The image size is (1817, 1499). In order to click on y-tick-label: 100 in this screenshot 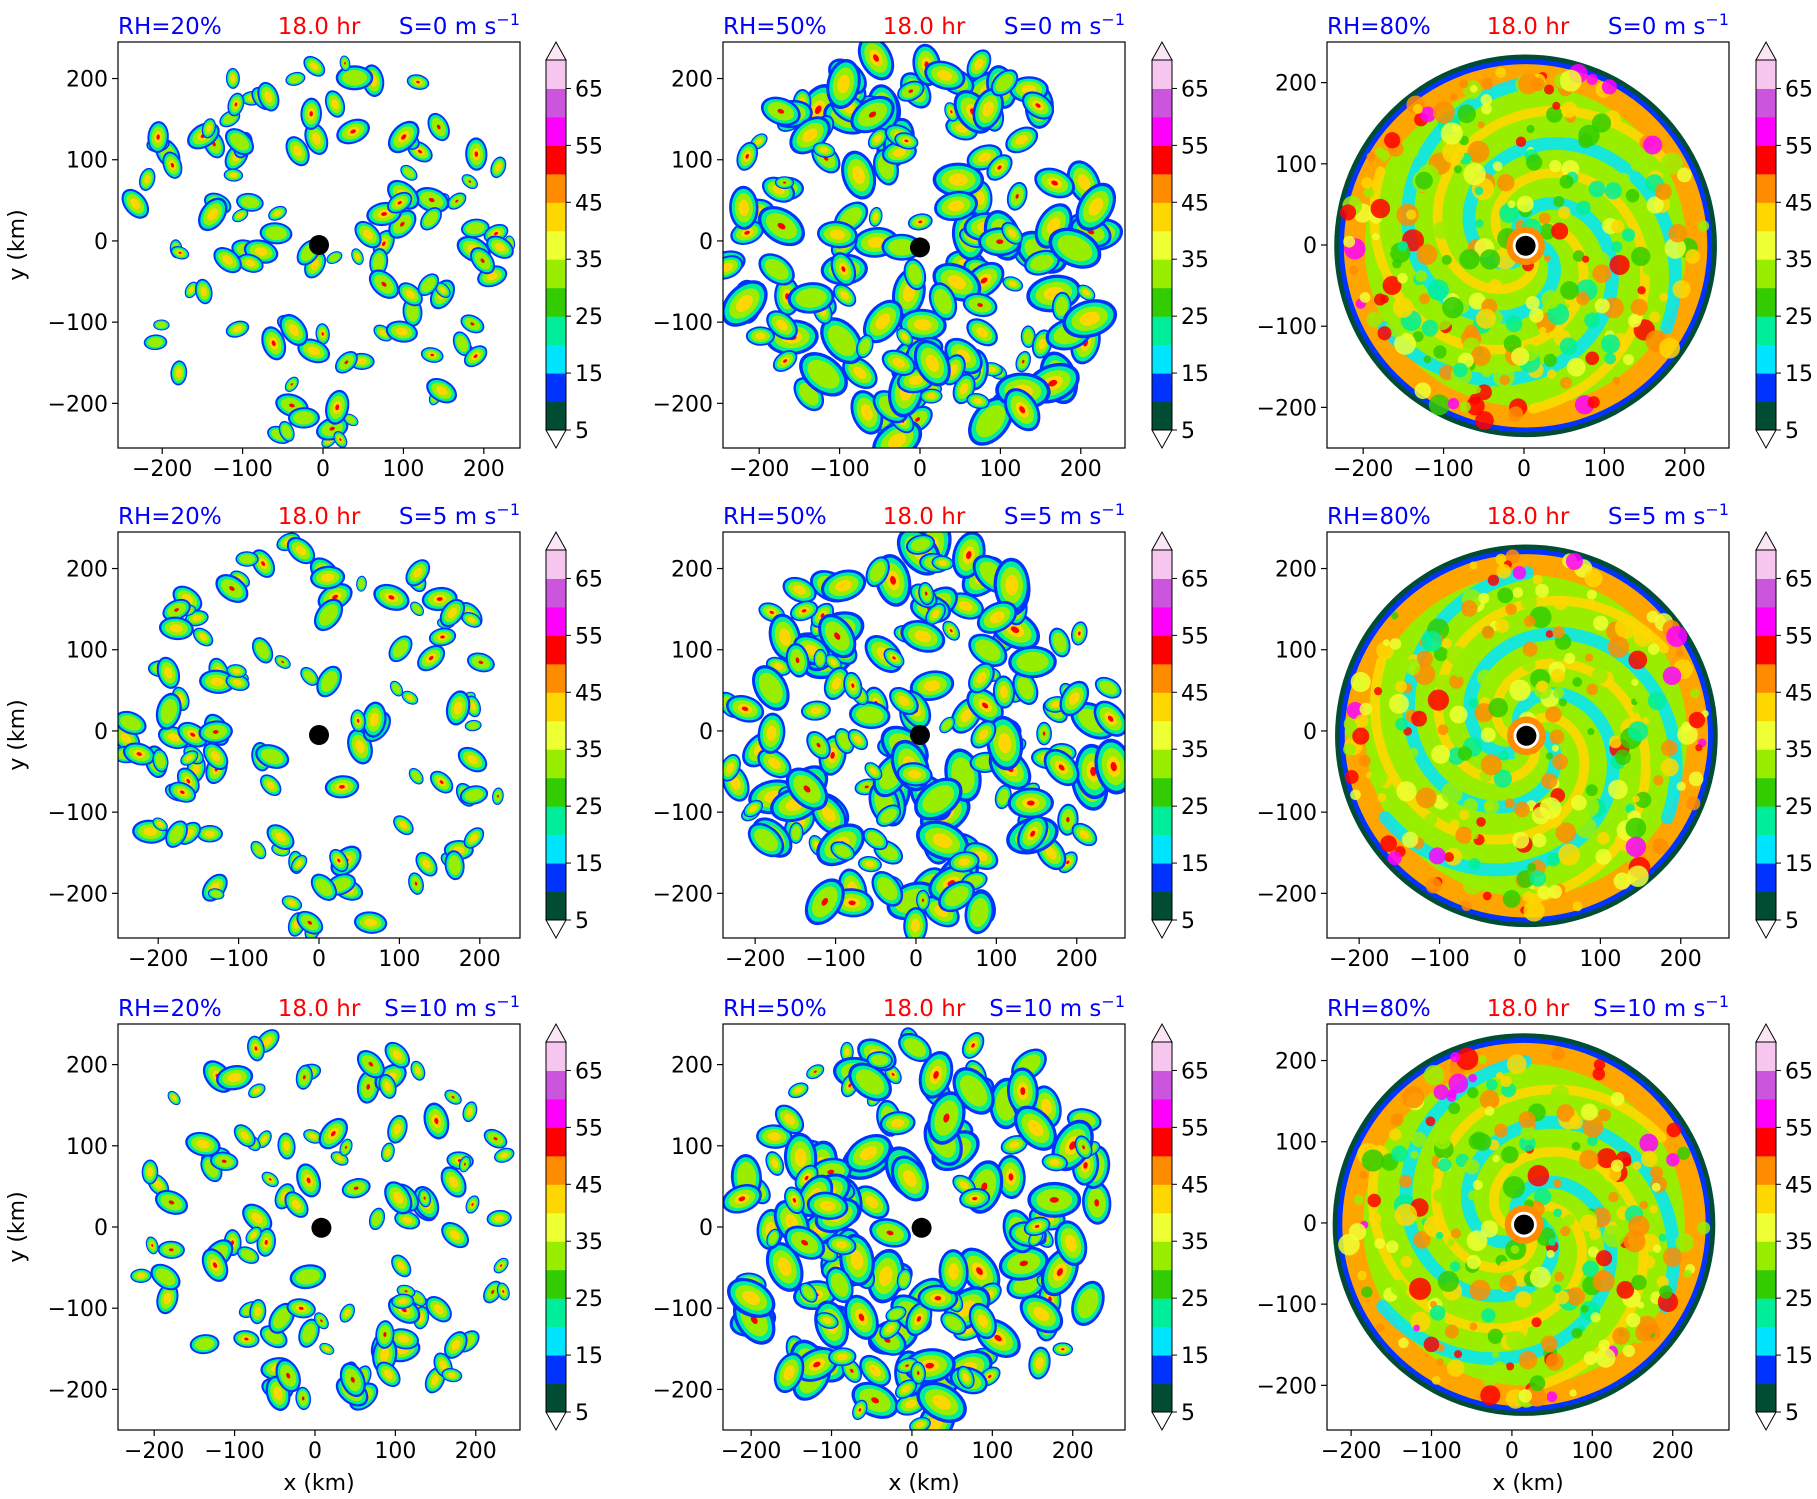, I will do `click(1296, 165)`.